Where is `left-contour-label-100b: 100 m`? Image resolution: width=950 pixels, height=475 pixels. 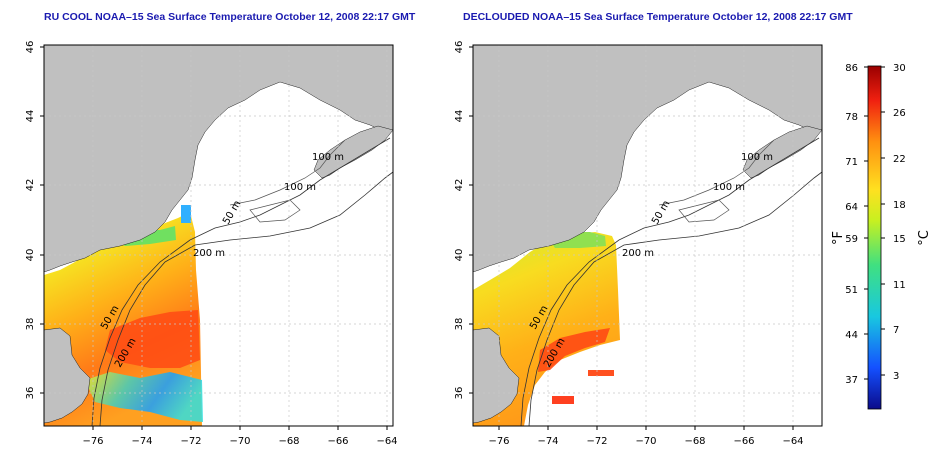
left-contour-label-100b: 100 m is located at coordinates (300, 187).